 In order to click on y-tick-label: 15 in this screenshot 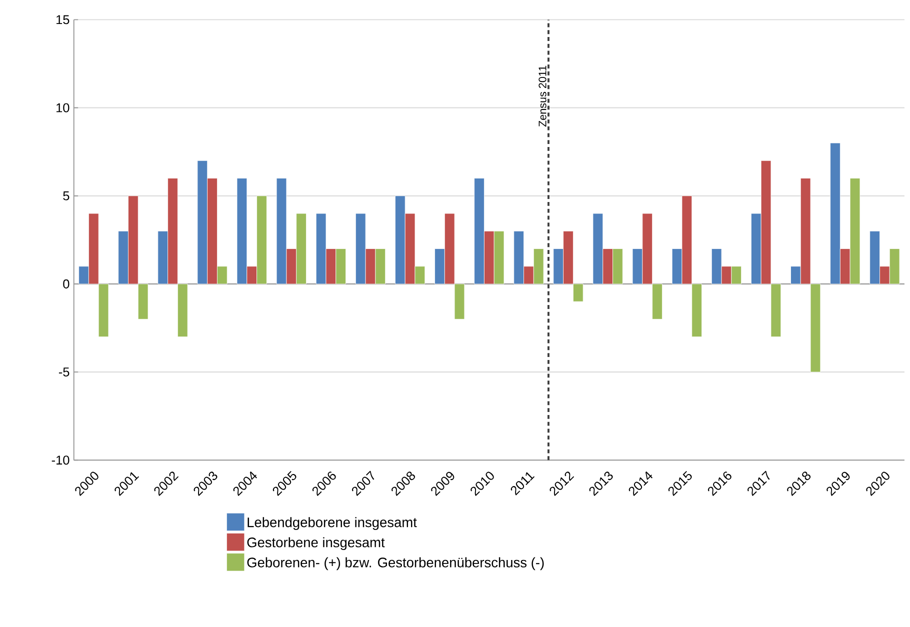, I will do `click(63, 19)`.